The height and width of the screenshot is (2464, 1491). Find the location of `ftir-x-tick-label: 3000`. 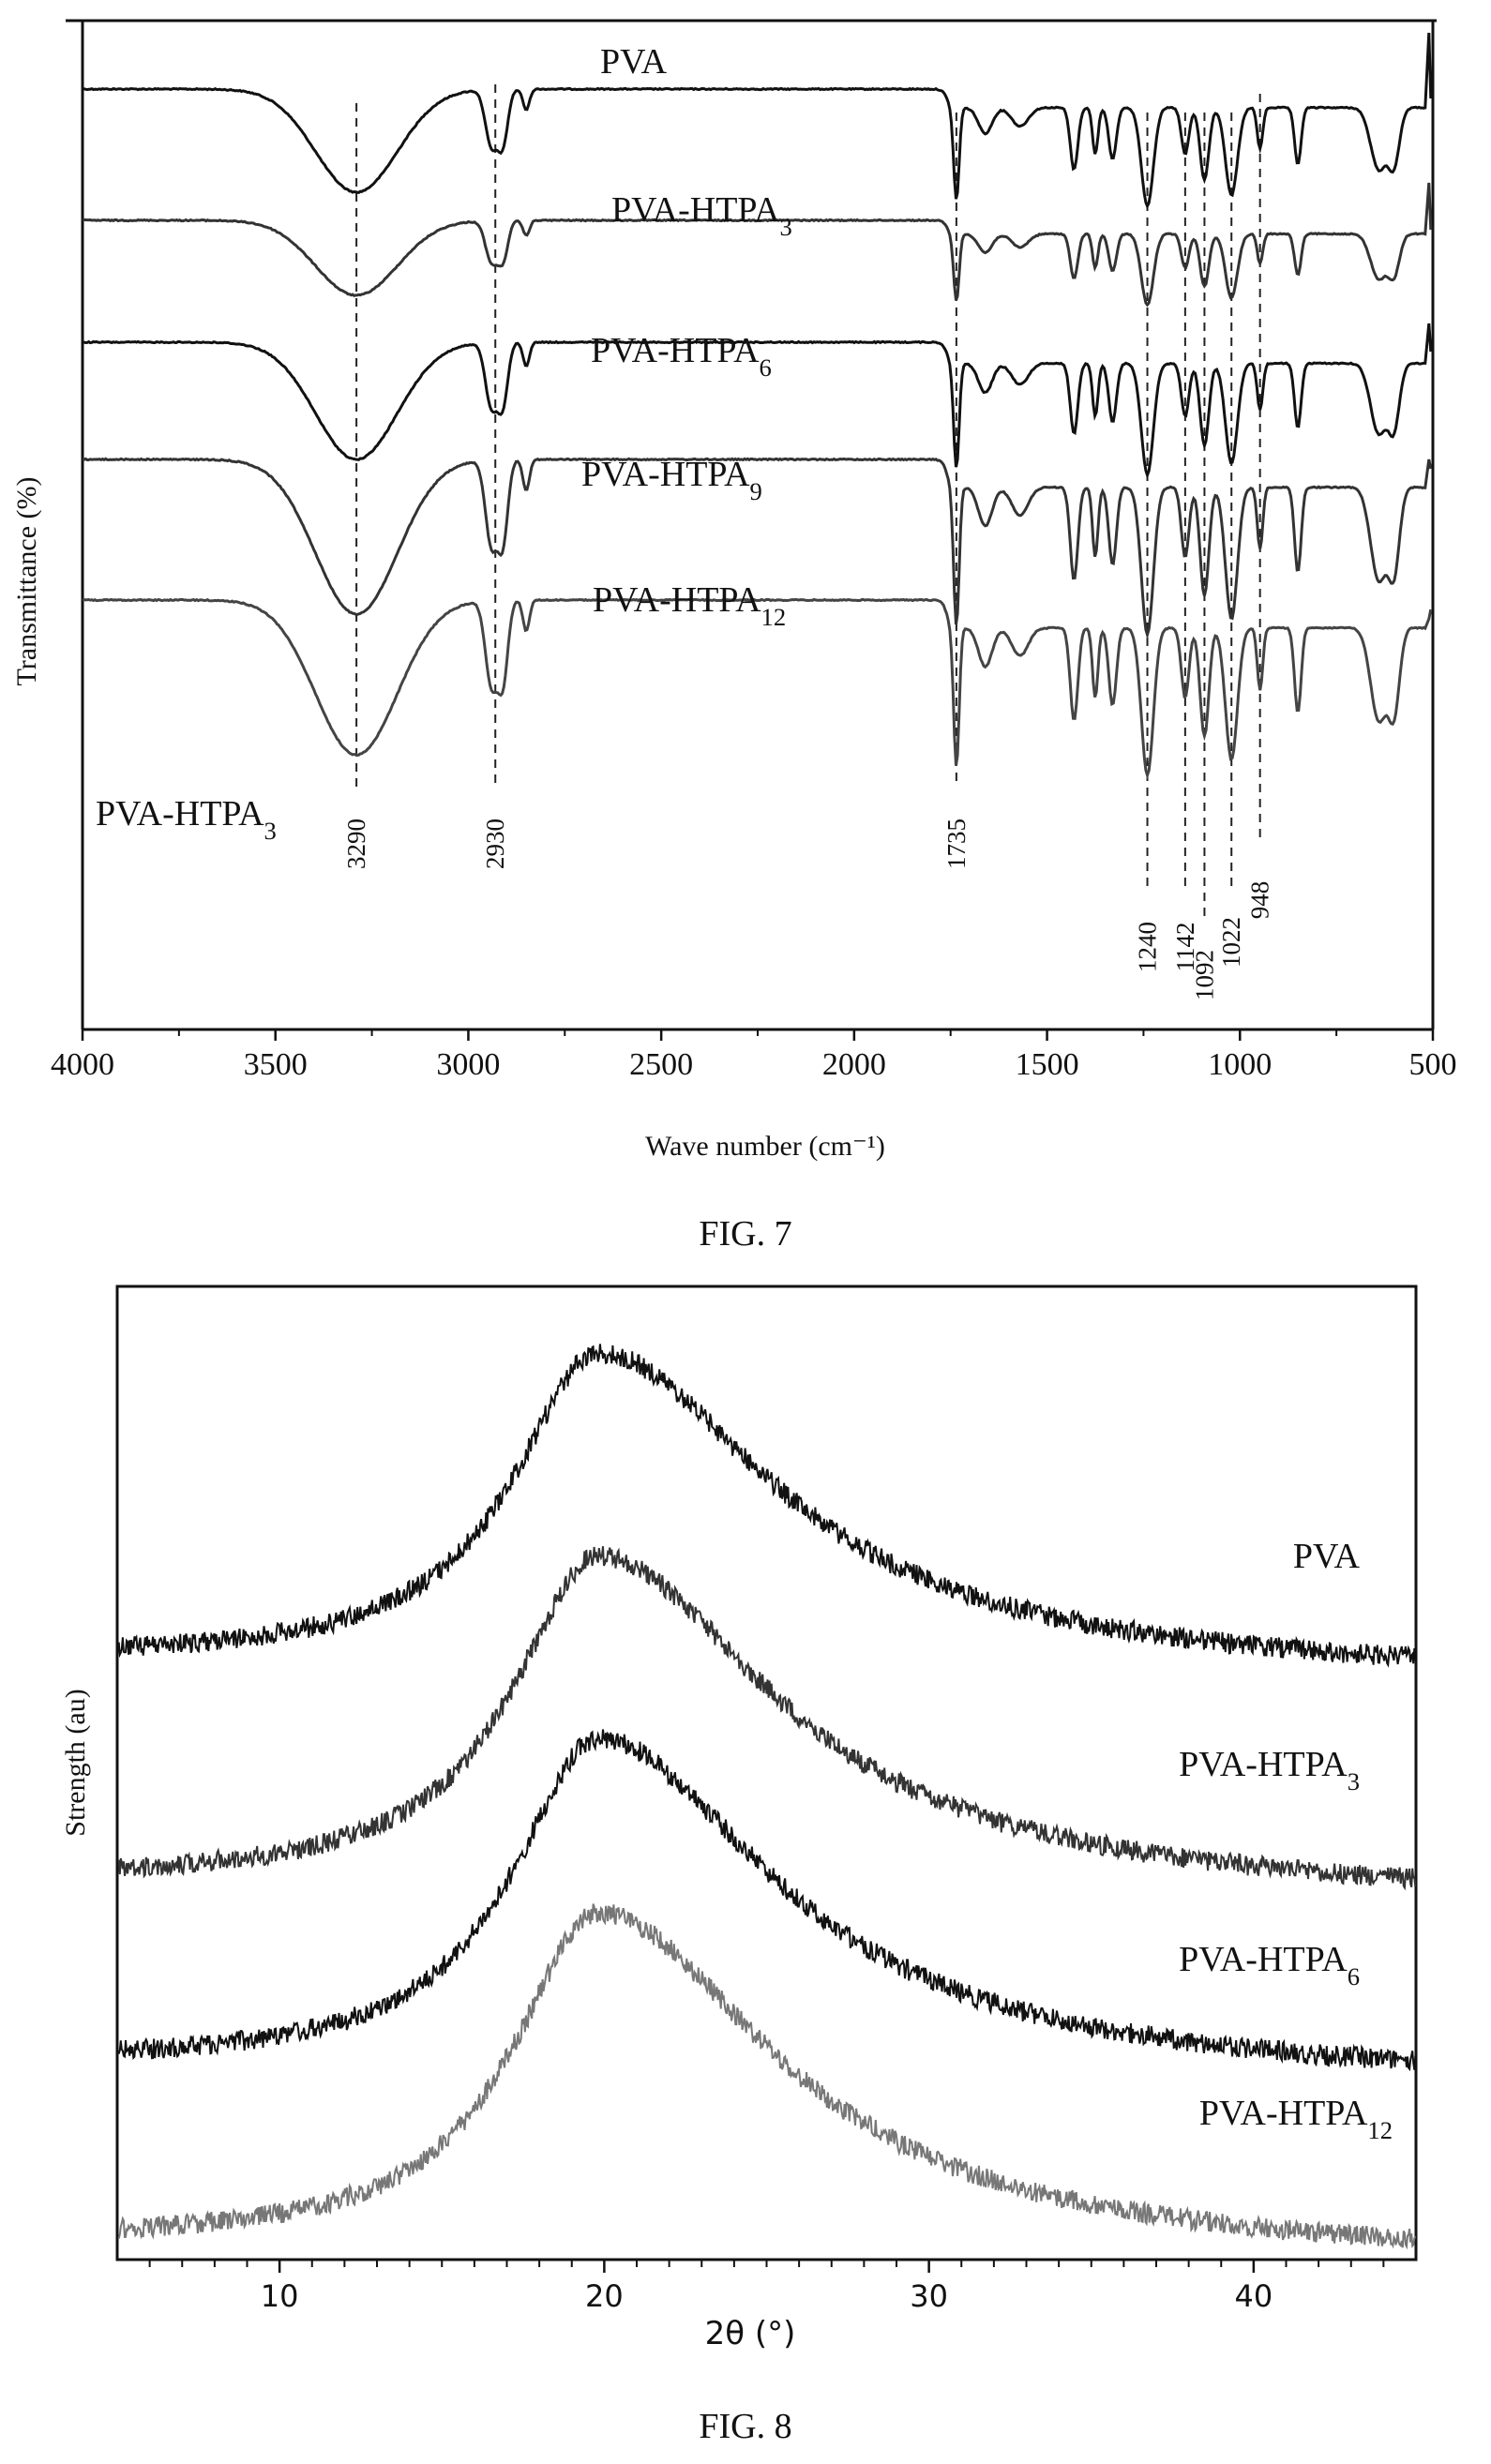

ftir-x-tick-label: 3000 is located at coordinates (468, 1064).